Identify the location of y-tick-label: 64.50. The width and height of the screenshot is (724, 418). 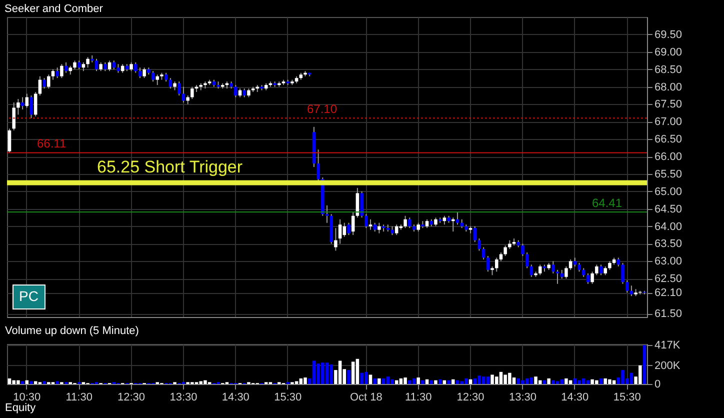
(668, 209).